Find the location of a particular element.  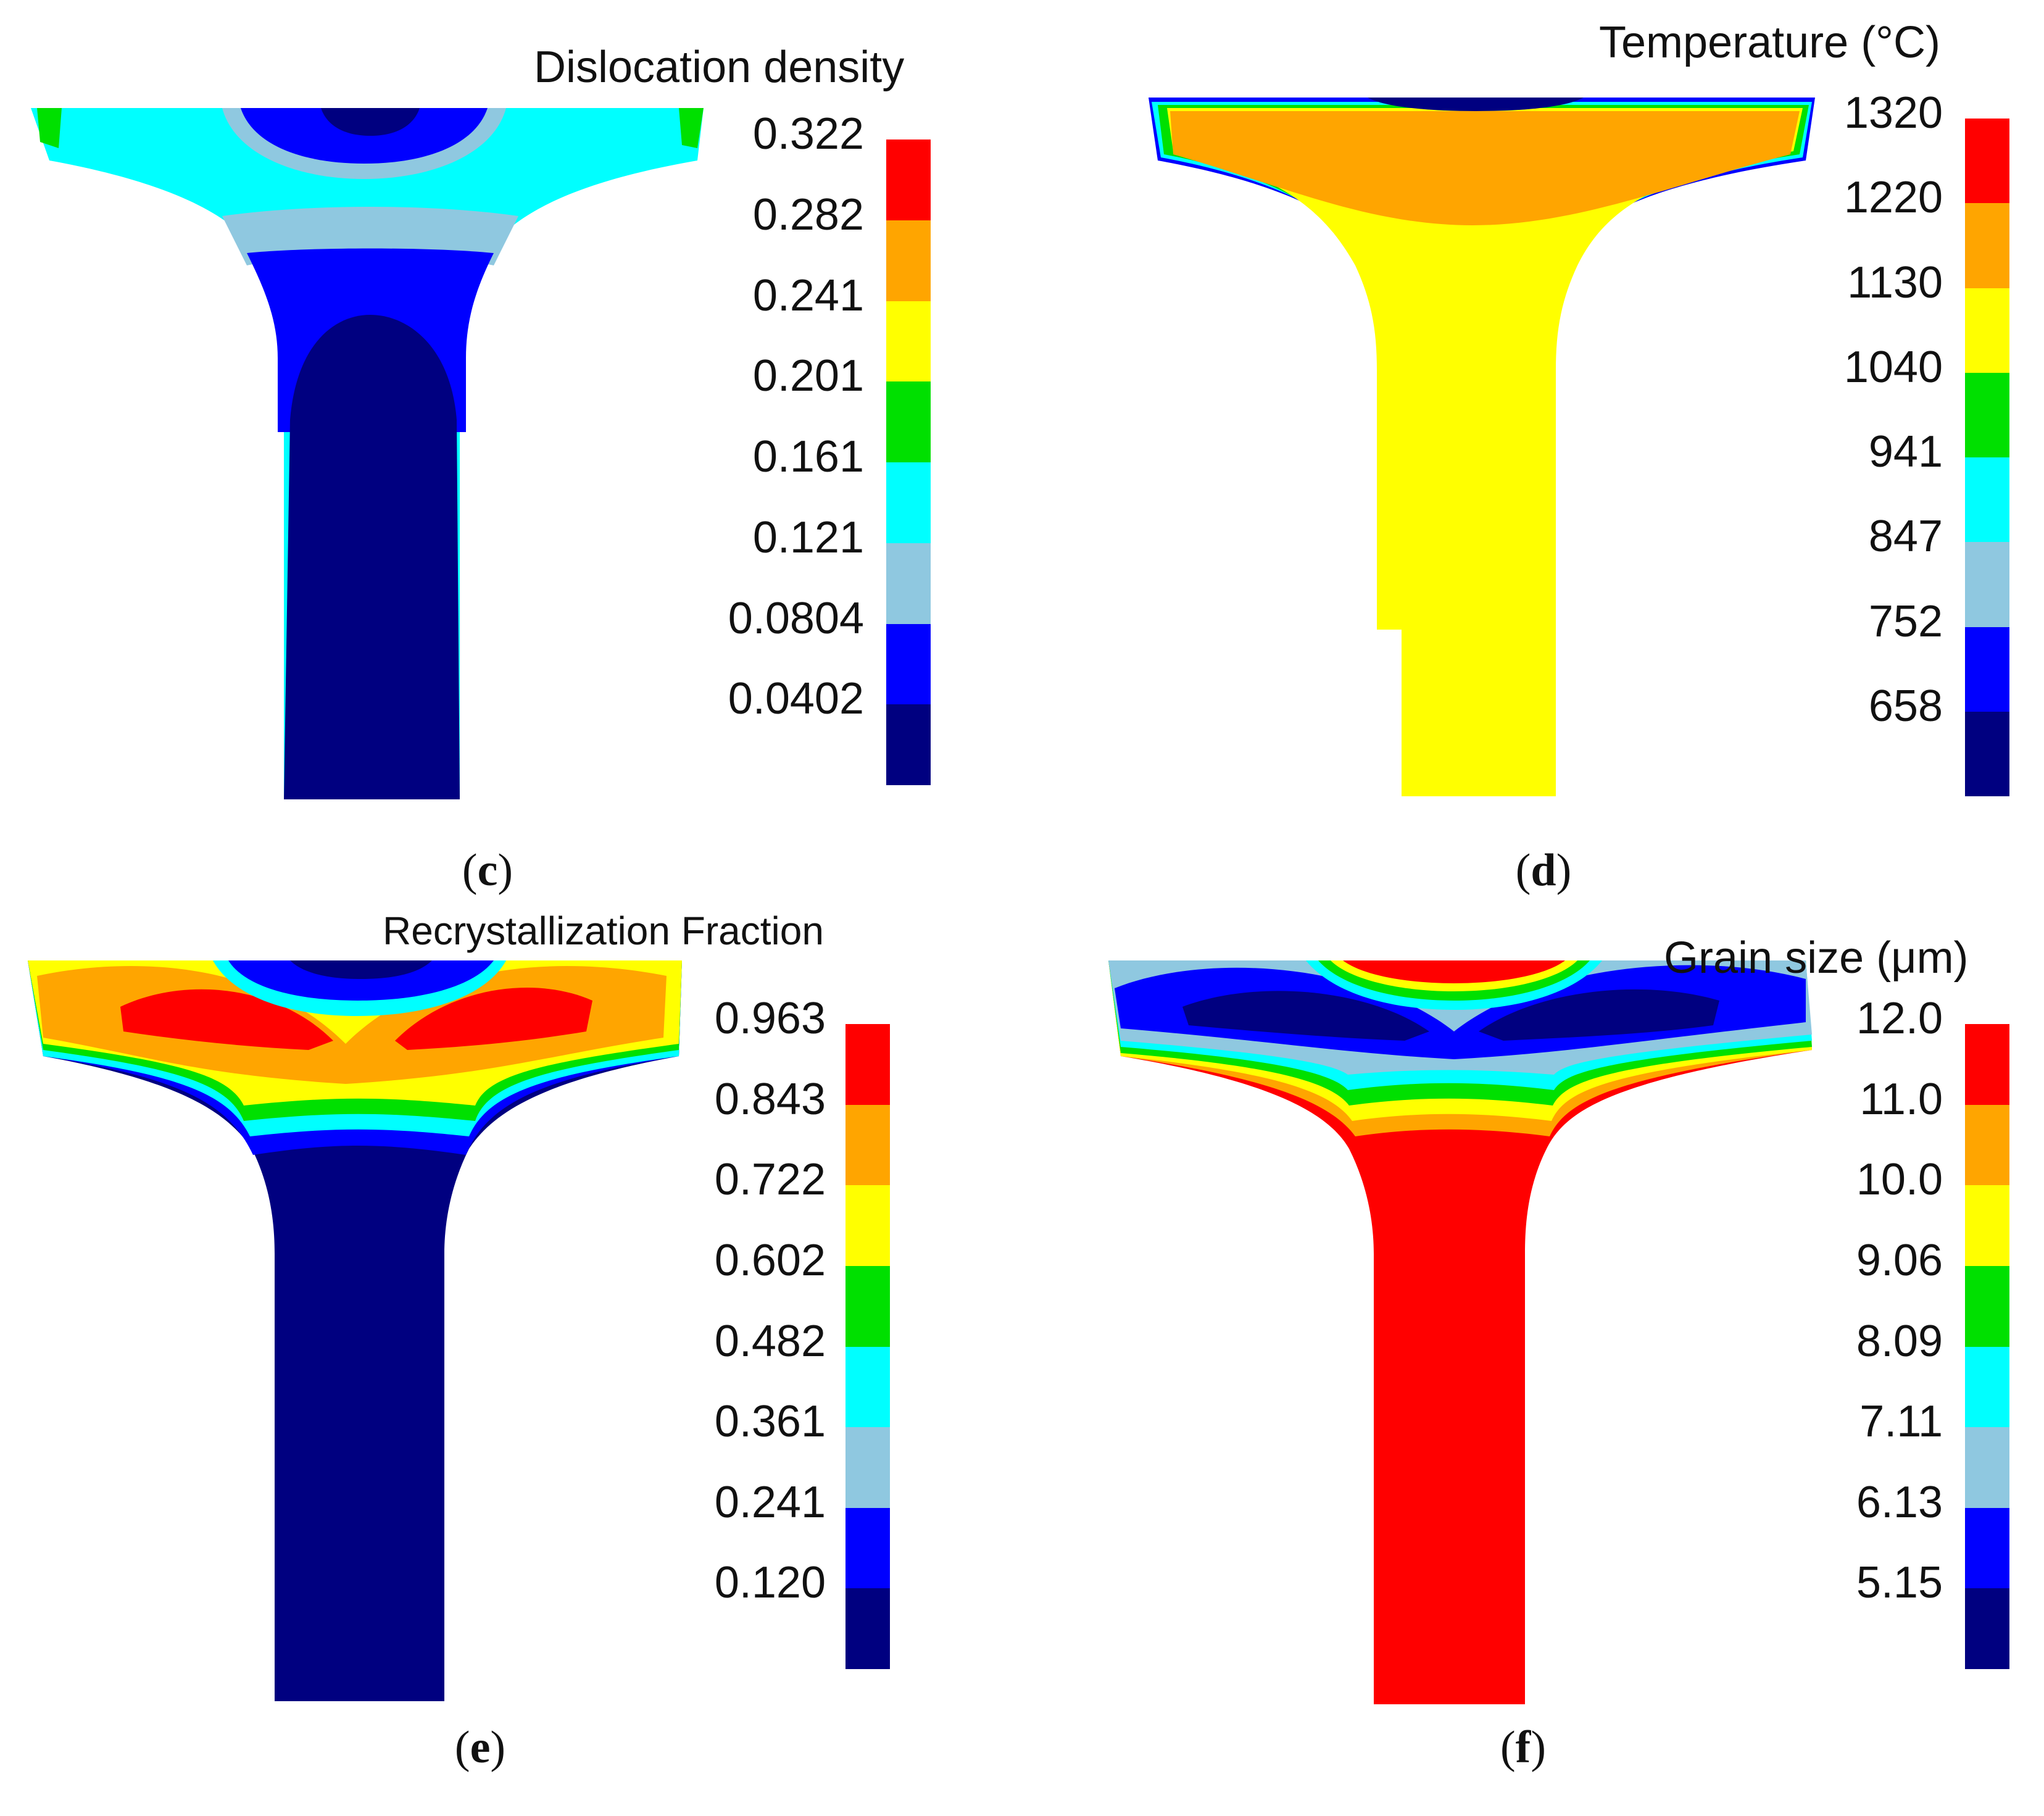

tick-label: 0.322 is located at coordinates (808, 134).